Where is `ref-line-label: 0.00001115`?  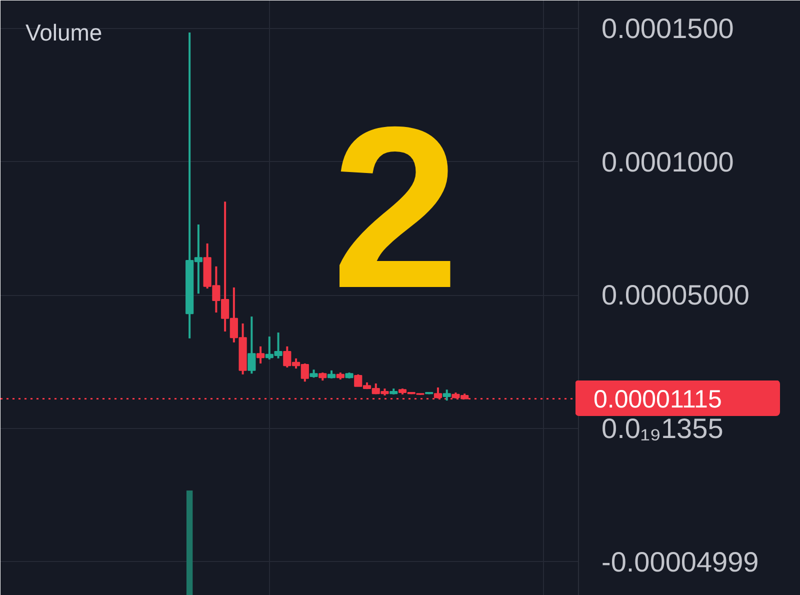 ref-line-label: 0.00001115 is located at coordinates (658, 400).